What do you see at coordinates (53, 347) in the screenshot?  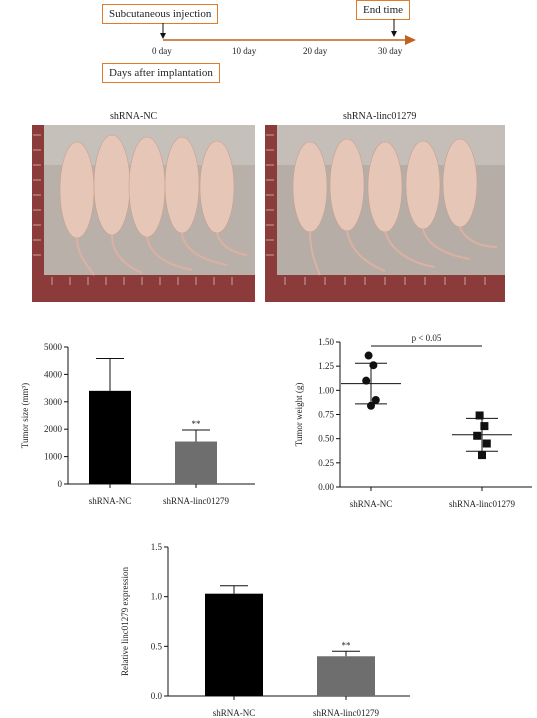 I see `y-tick-label: 5000` at bounding box center [53, 347].